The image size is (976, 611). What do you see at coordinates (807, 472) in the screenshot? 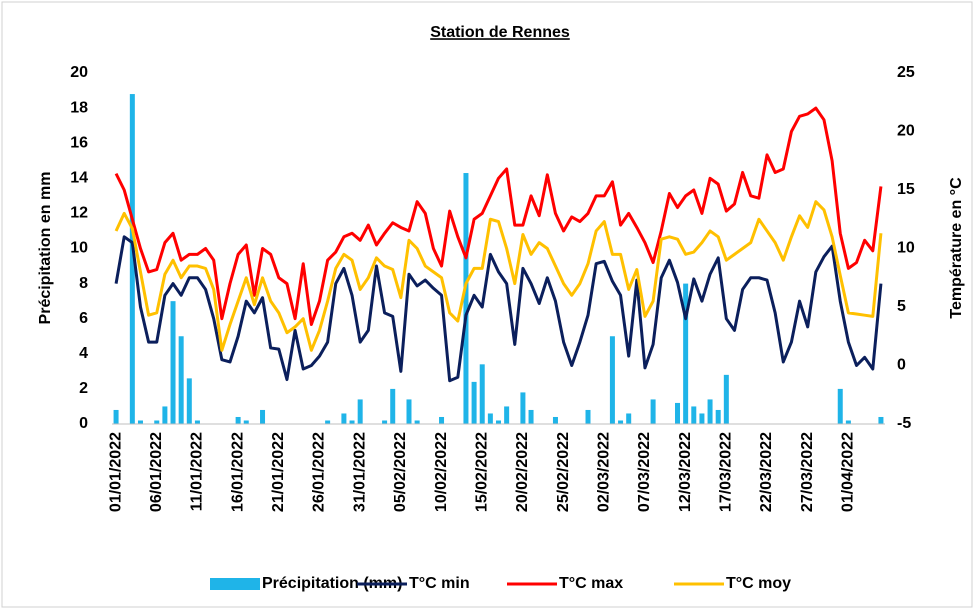
I see `x-tick-label: 27/03/2022` at bounding box center [807, 472].